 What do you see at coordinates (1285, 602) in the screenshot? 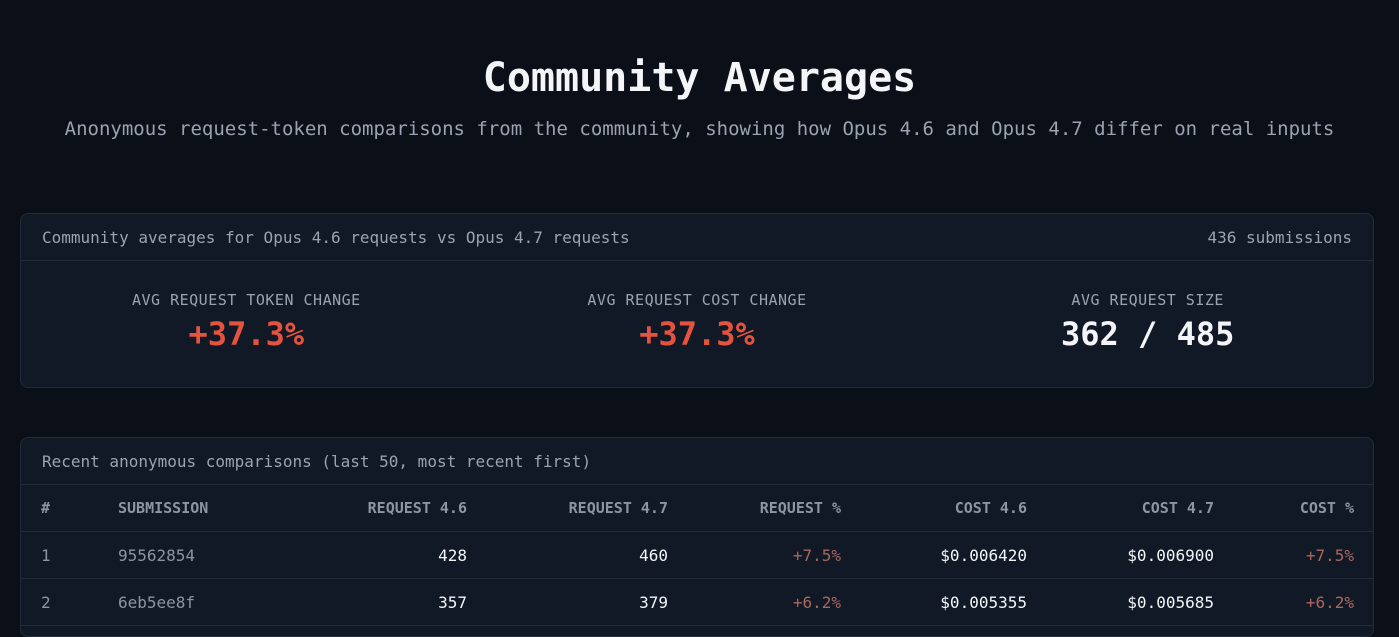
I see `cell-cost-pct: +6.2%` at bounding box center [1285, 602].